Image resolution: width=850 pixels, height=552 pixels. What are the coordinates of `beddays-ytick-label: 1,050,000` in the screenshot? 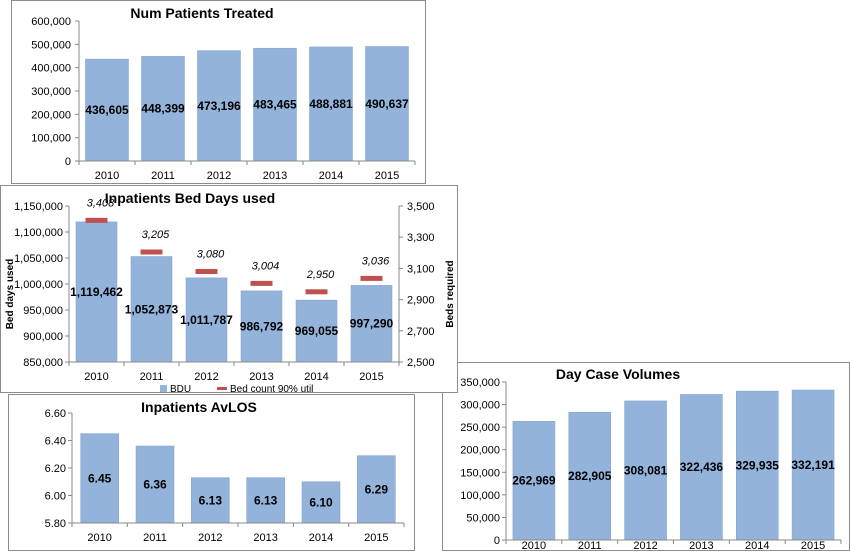 It's located at (38, 259).